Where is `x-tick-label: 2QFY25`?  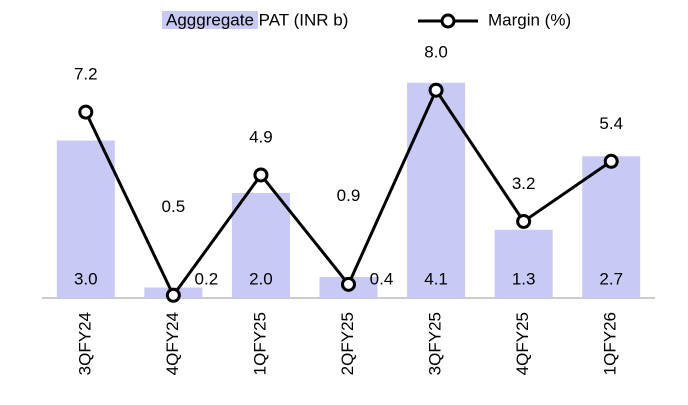 x-tick-label: 2QFY25 is located at coordinates (347, 343).